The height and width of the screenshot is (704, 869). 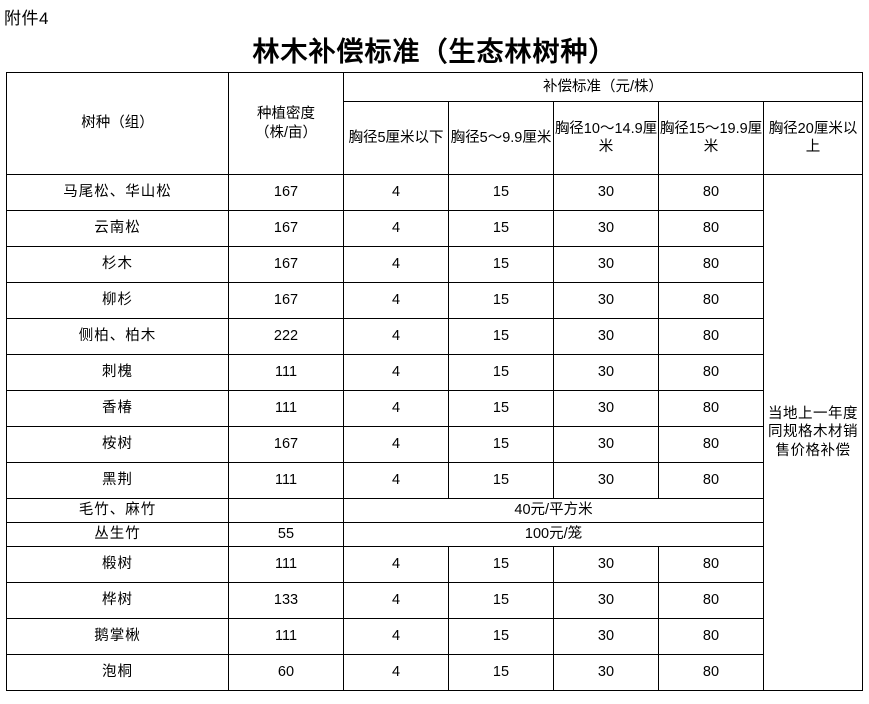 I want to click on table-row: 杉木 167 4 15 30 80, so click(x=434, y=264).